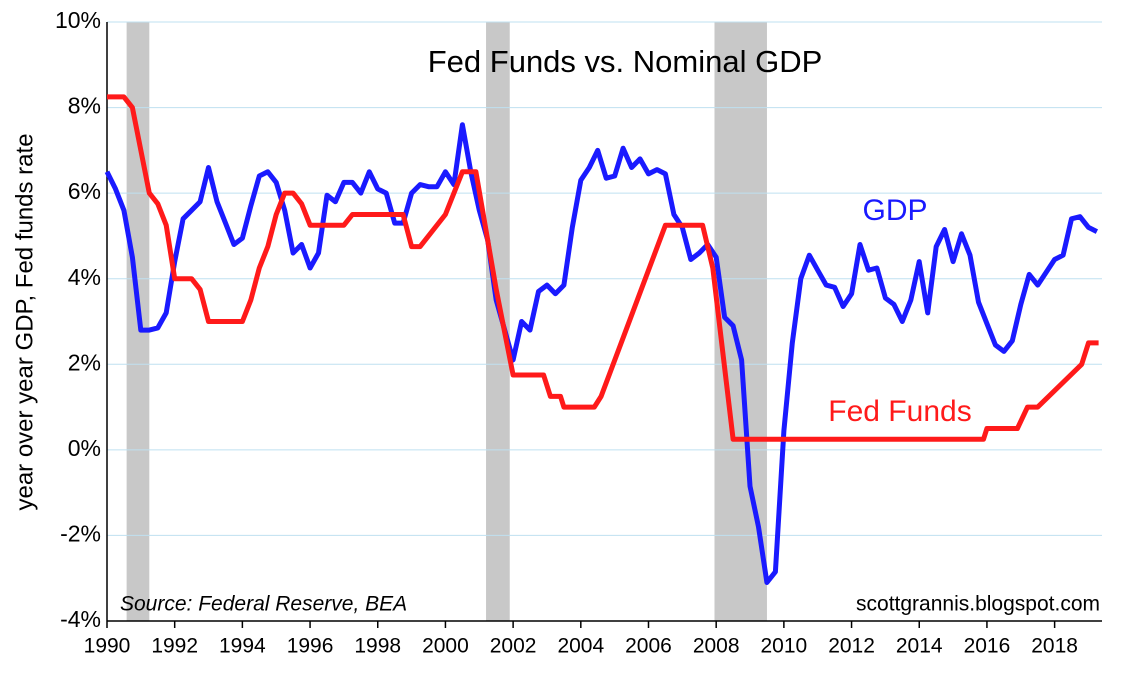  What do you see at coordinates (80, 534) in the screenshot?
I see `y-tick-label: -2%` at bounding box center [80, 534].